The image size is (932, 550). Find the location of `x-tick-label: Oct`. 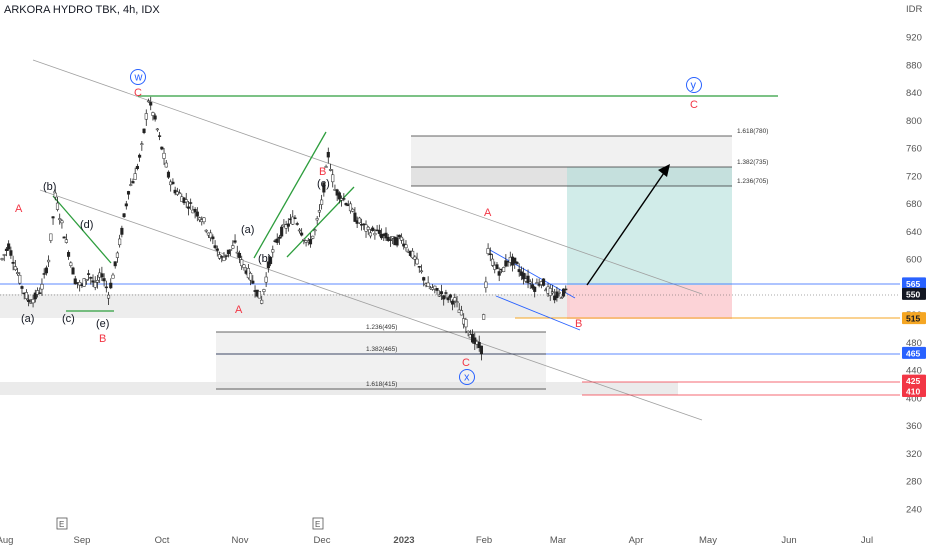

x-tick-label: Oct is located at coordinates (162, 540).